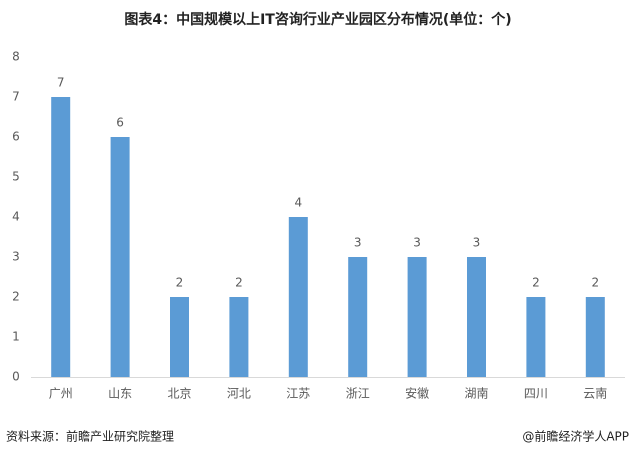 The image size is (635, 457). What do you see at coordinates (575, 436) in the screenshot?
I see `credit: @前瞻经济学人APP` at bounding box center [575, 436].